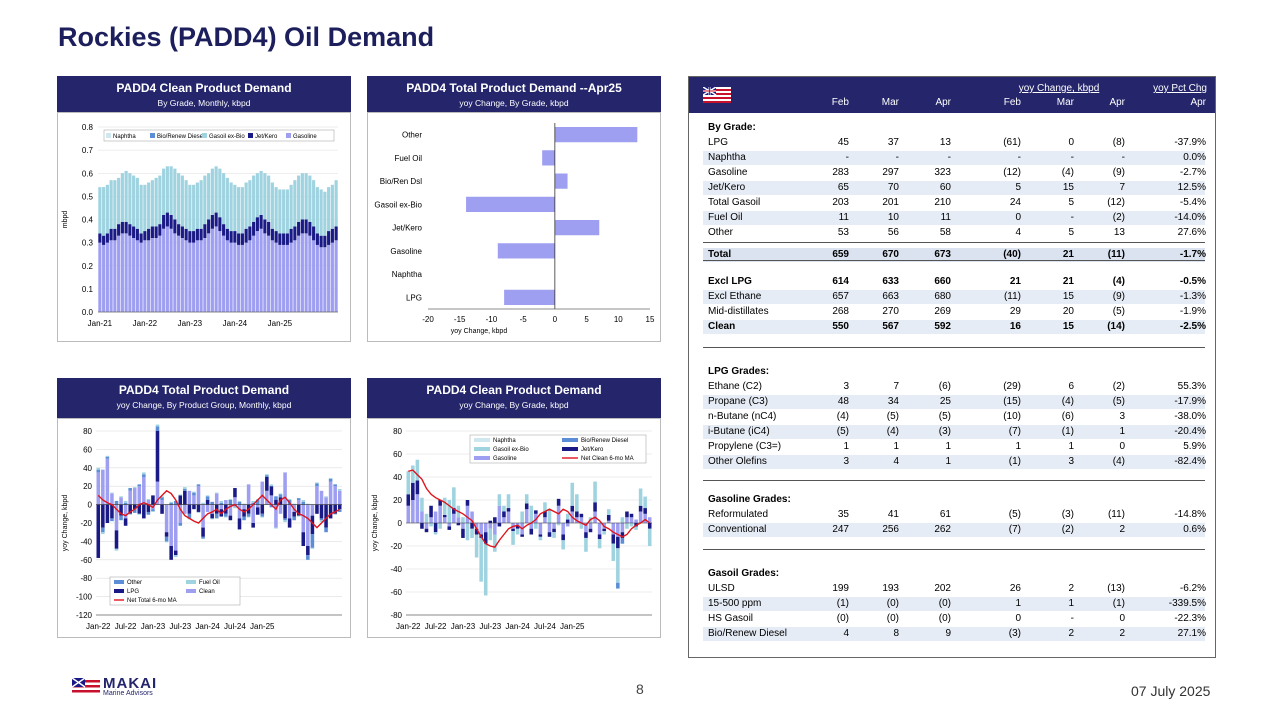  What do you see at coordinates (1180, 88) in the screenshot?
I see `group2-header: yoy Pct Chg` at bounding box center [1180, 88].